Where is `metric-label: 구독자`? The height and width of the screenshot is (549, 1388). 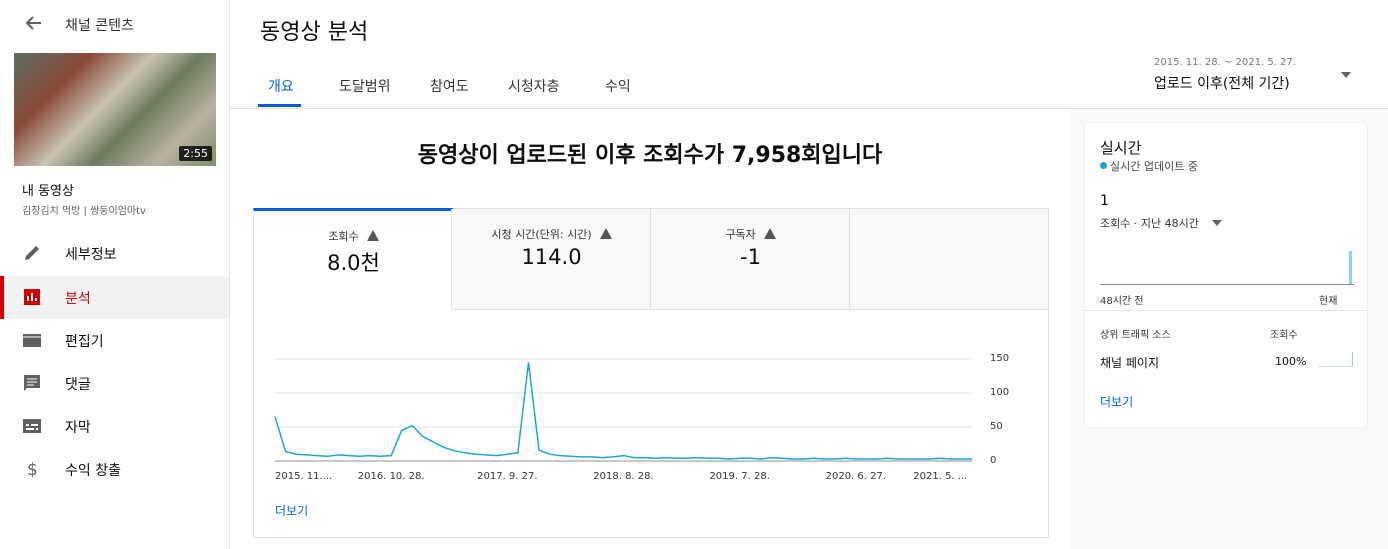
metric-label: 구독자 is located at coordinates (740, 234).